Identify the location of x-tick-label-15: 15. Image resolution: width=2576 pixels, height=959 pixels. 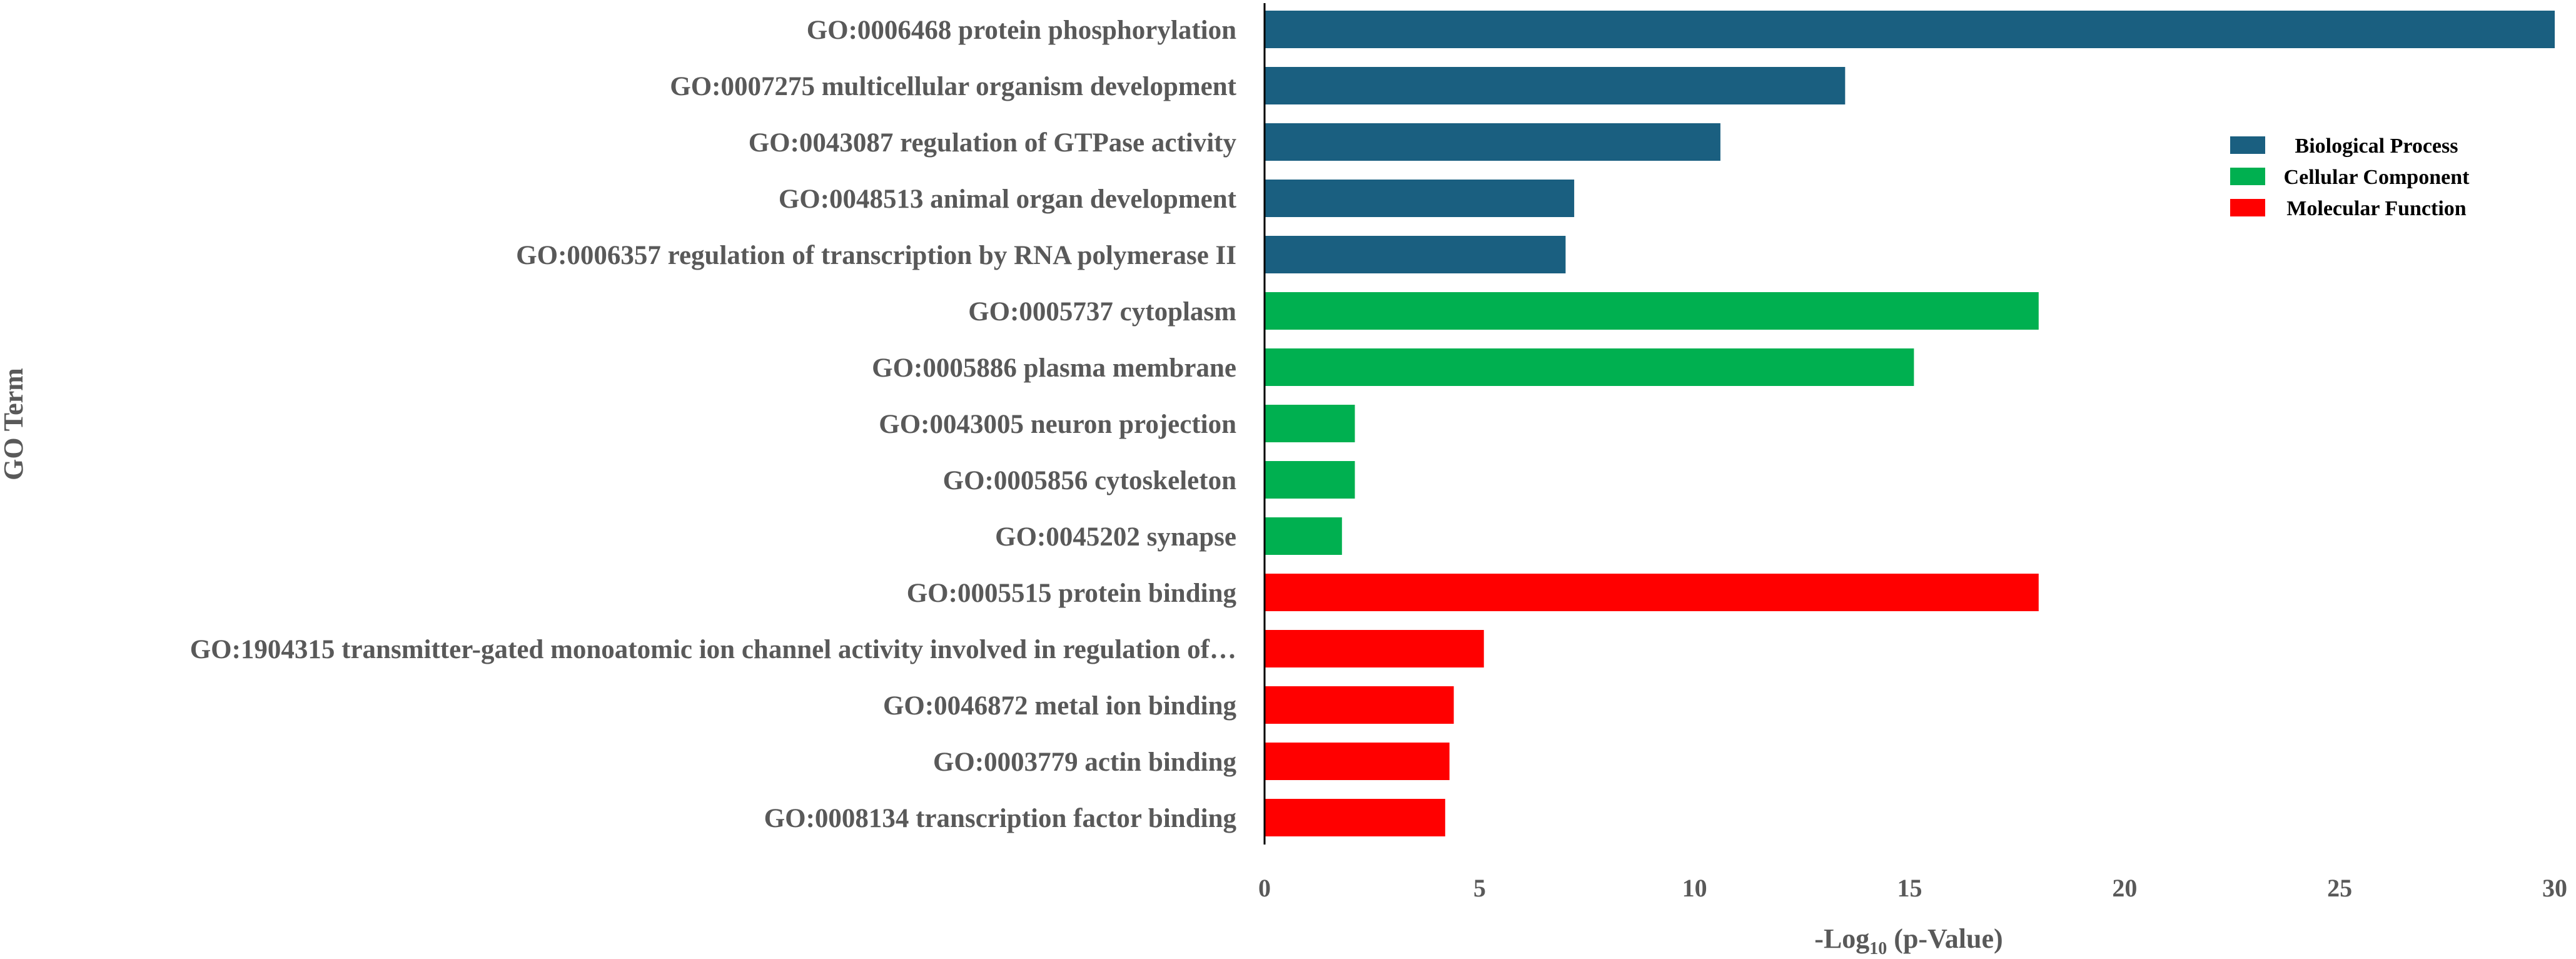
(1909, 888).